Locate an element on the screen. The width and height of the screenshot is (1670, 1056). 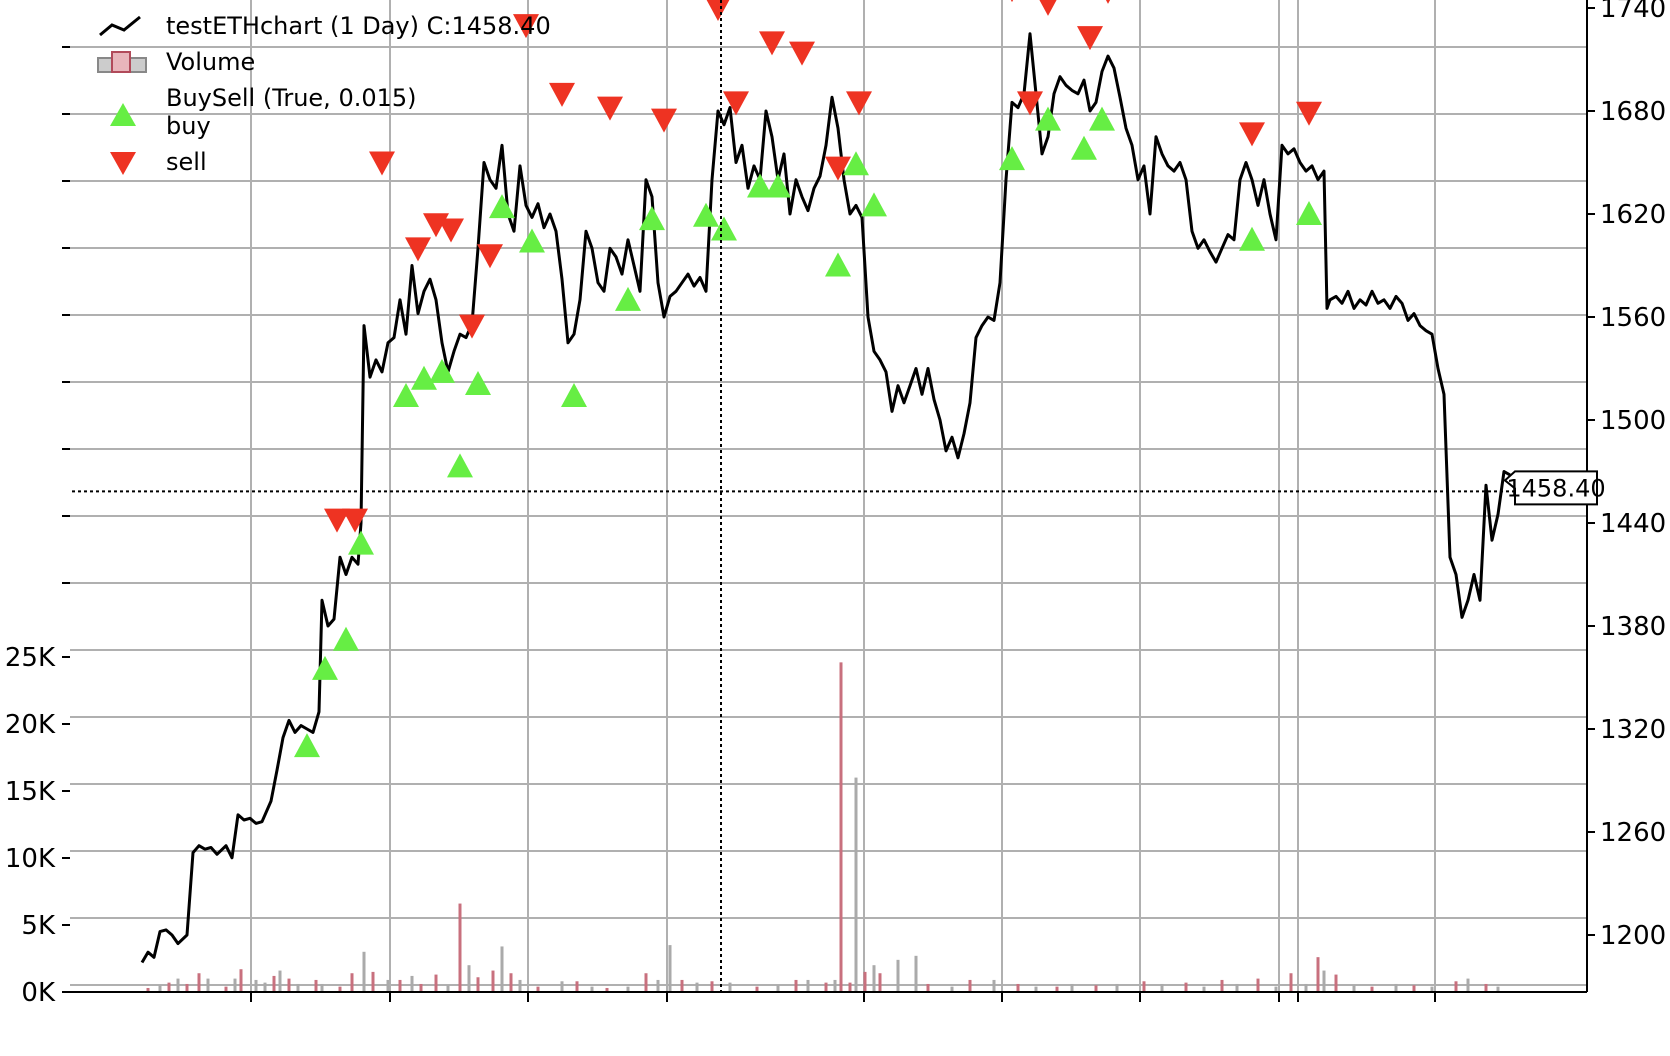
price-tick-label: 1260 is located at coordinates (1633, 833).